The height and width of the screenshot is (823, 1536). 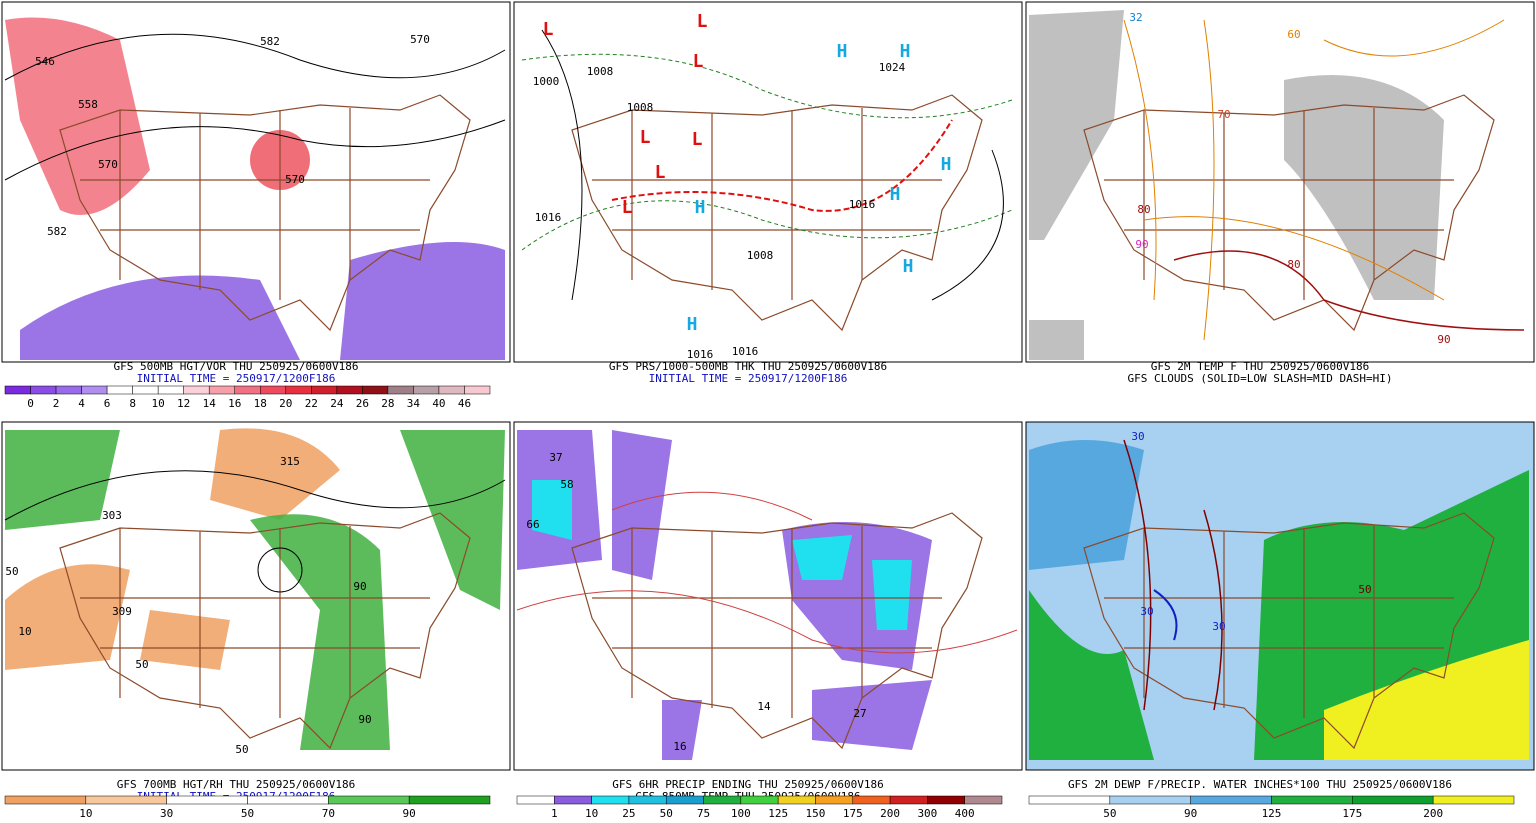 What do you see at coordinates (236, 784) in the screenshot?
I see `caption: GFS 700MB HGT/RH THU 250925/0600V186` at bounding box center [236, 784].